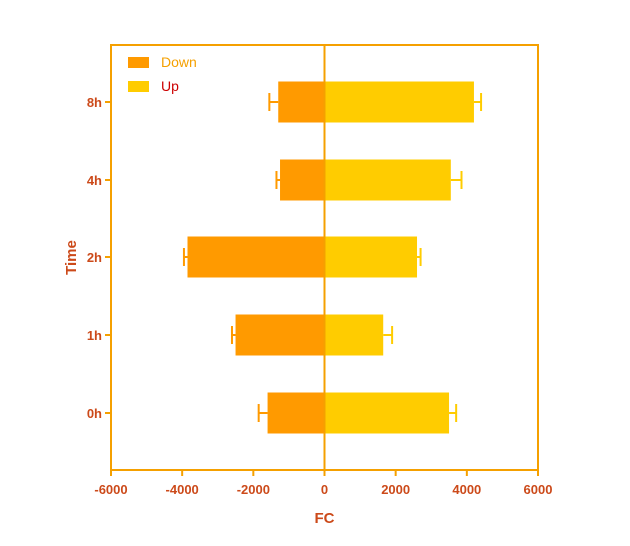 This screenshot has height=546, width=630. What do you see at coordinates (354, 335) in the screenshot?
I see `bar-up-1h` at bounding box center [354, 335].